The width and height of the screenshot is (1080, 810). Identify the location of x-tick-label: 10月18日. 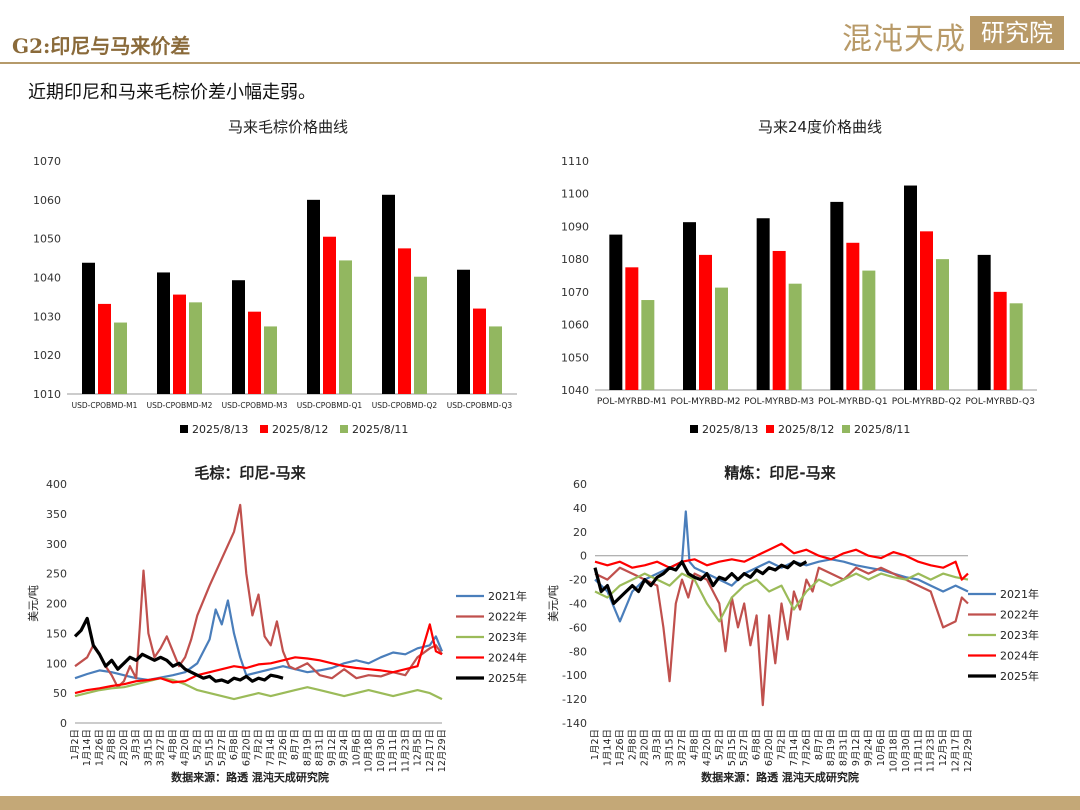
(369, 750).